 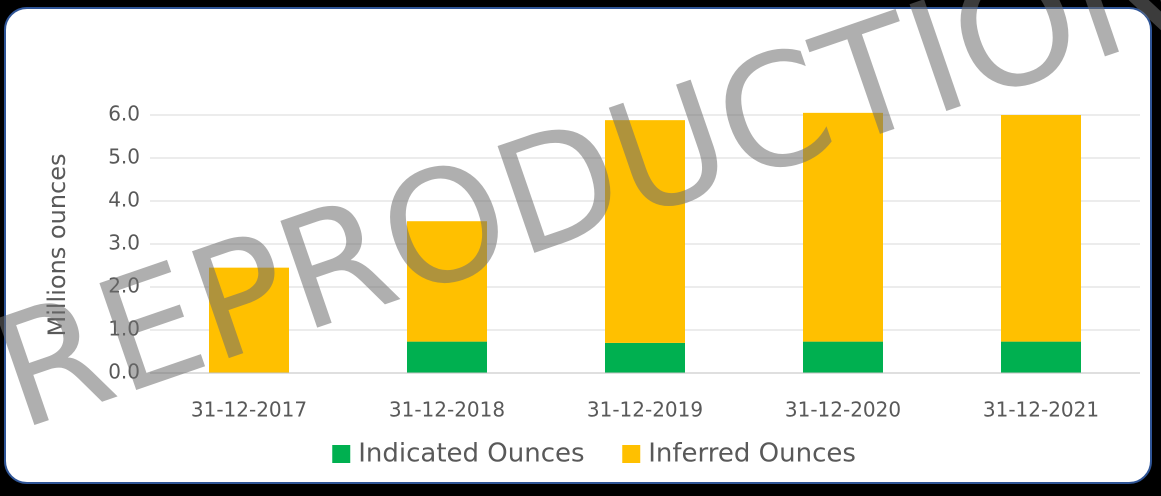 I want to click on x-tick-label: 31-12-2018, so click(x=447, y=410).